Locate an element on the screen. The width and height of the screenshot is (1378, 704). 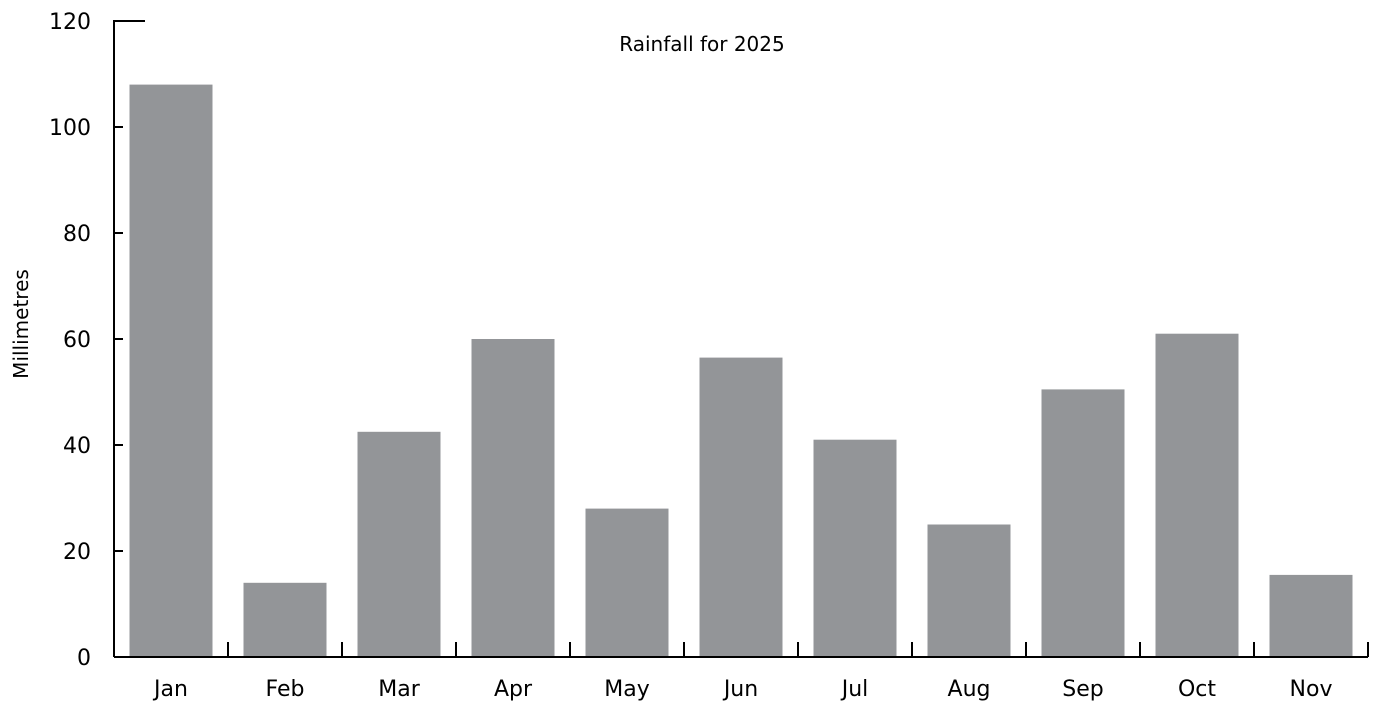
y-tick-label: 80 is located at coordinates (77, 234).